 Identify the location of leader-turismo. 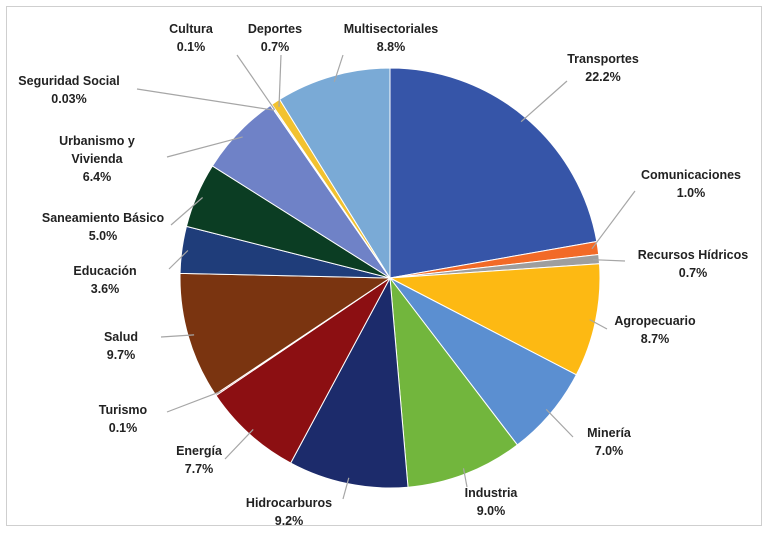
(193, 402).